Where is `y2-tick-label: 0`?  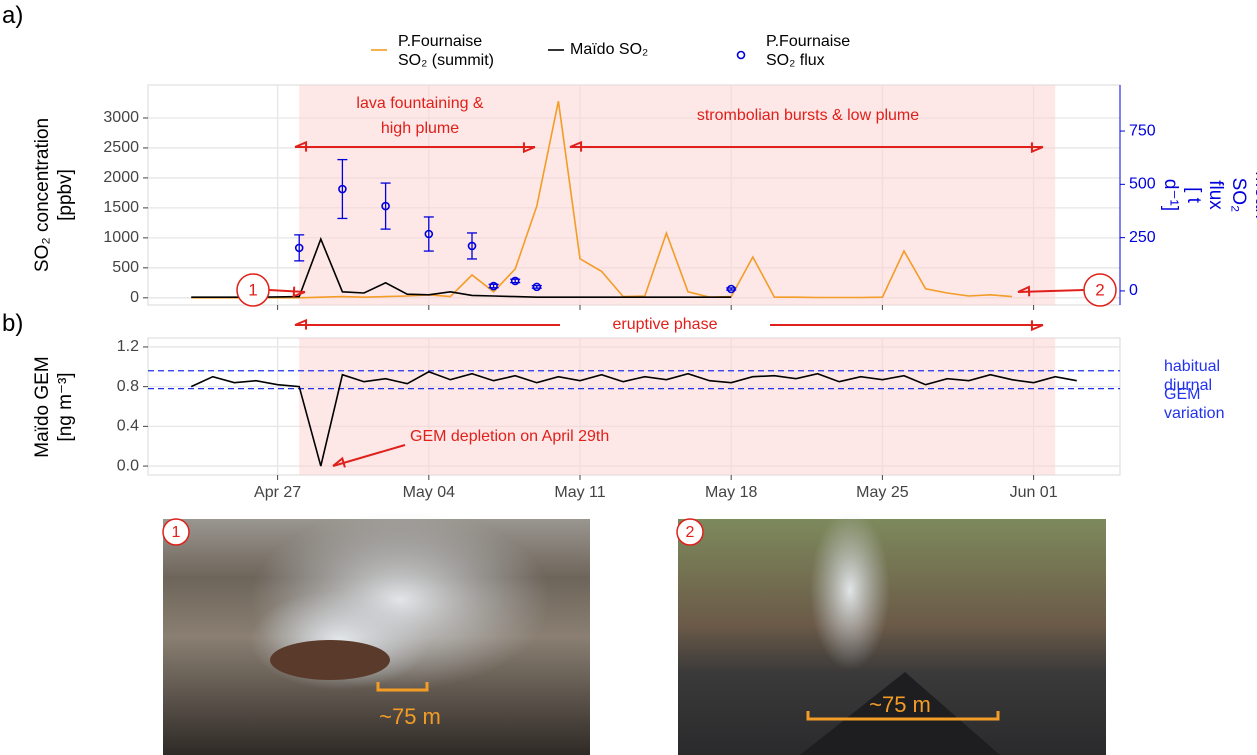
y2-tick-label: 0 is located at coordinates (1133, 290).